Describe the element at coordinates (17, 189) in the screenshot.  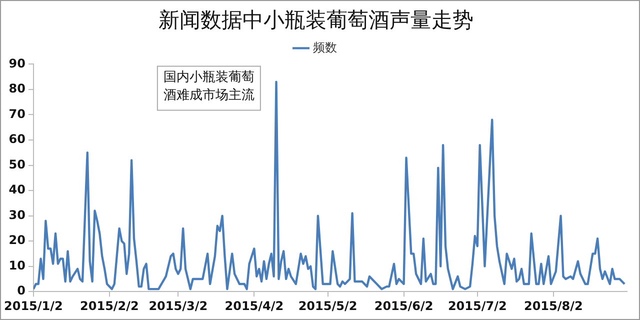
I see `y-tick-label: 40` at that location.